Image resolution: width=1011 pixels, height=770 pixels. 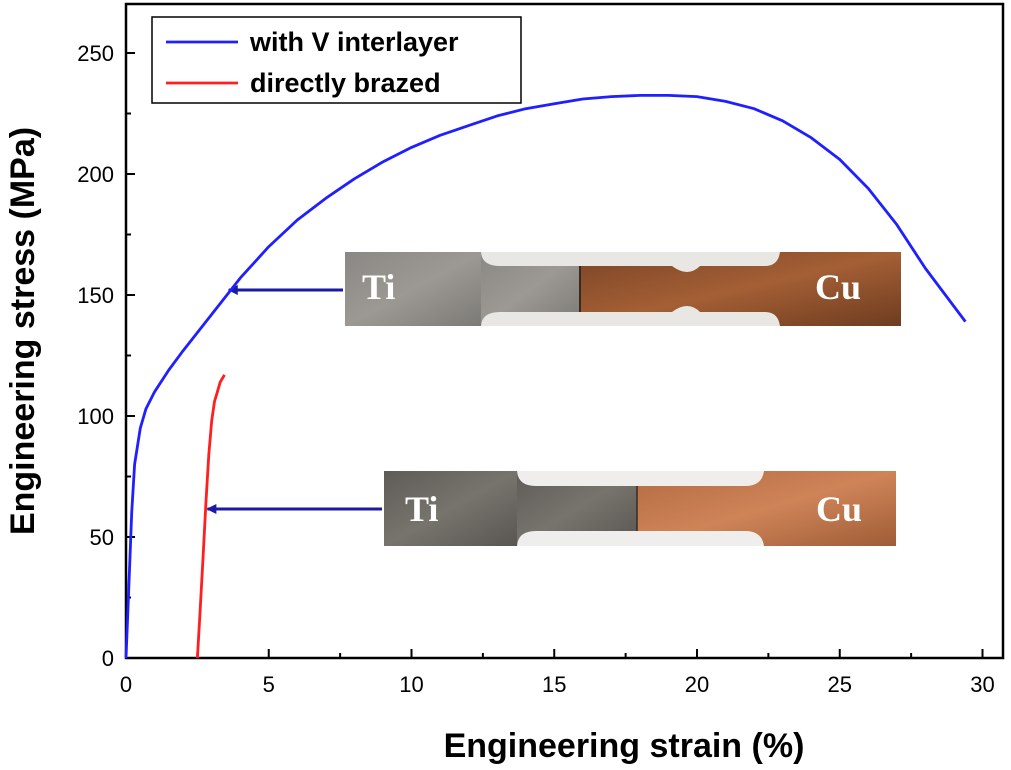 What do you see at coordinates (624, 746) in the screenshot?
I see `x-axis-title: Engineering strain (%)` at bounding box center [624, 746].